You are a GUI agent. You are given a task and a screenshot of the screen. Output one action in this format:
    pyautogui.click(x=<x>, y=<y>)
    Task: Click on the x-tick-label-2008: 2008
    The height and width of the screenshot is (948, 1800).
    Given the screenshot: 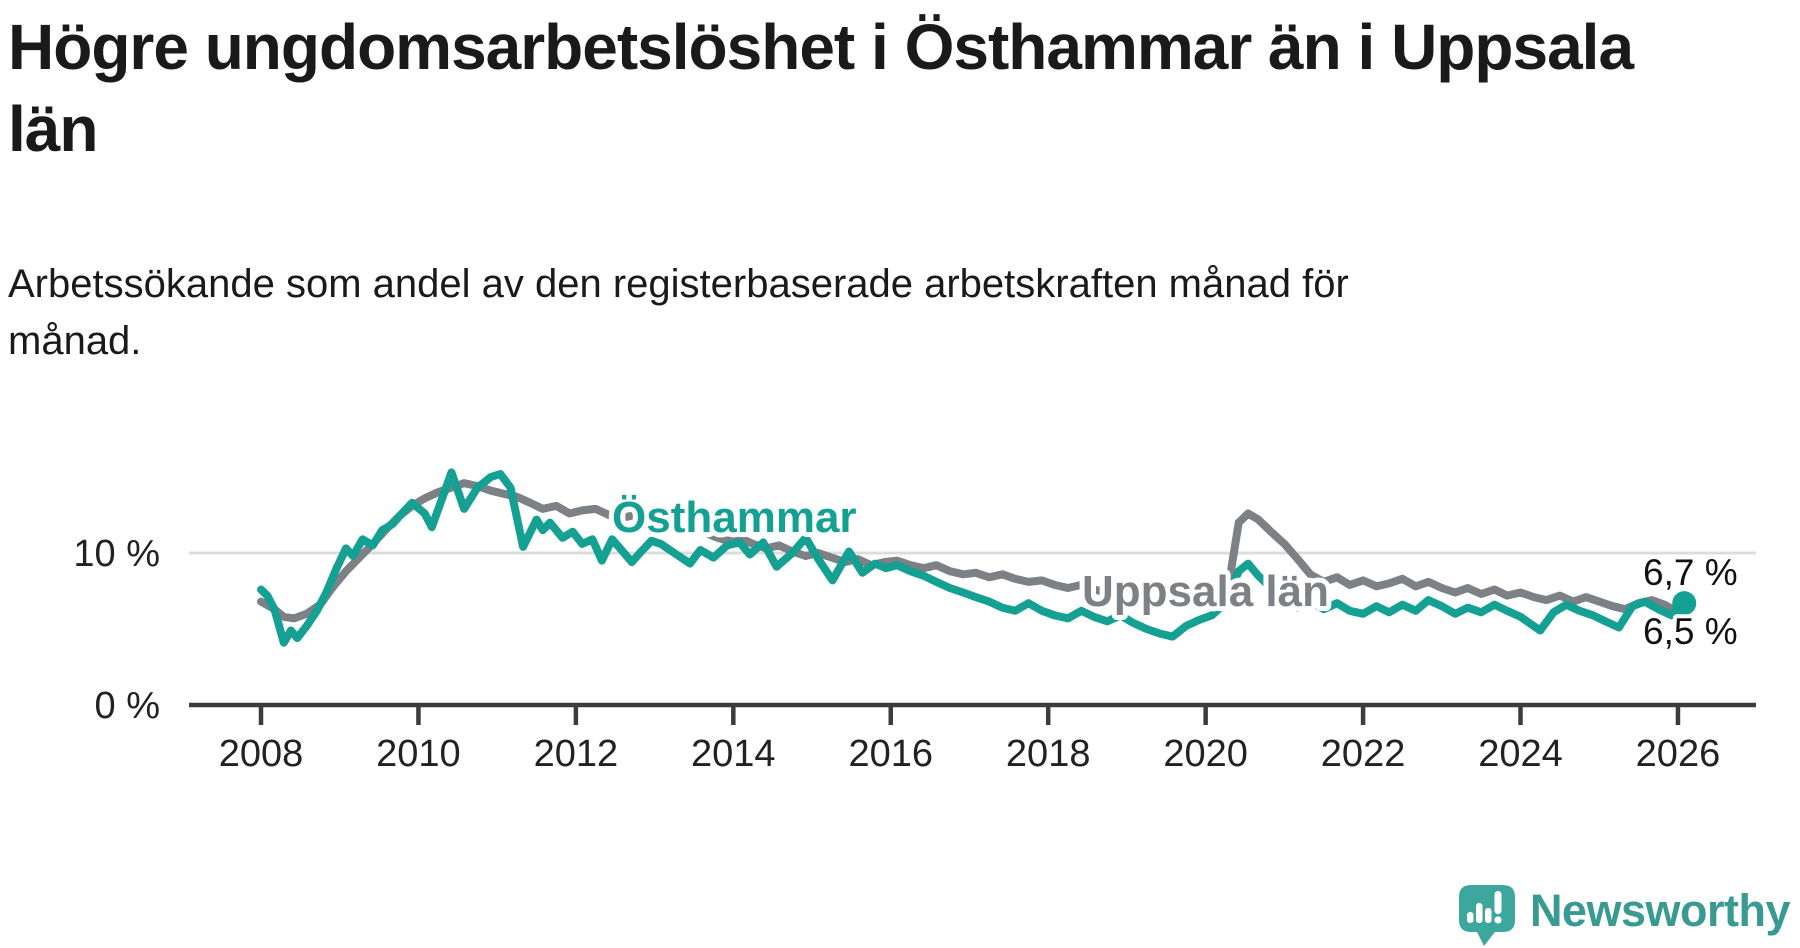 What is the action you would take?
    pyautogui.click(x=261, y=754)
    